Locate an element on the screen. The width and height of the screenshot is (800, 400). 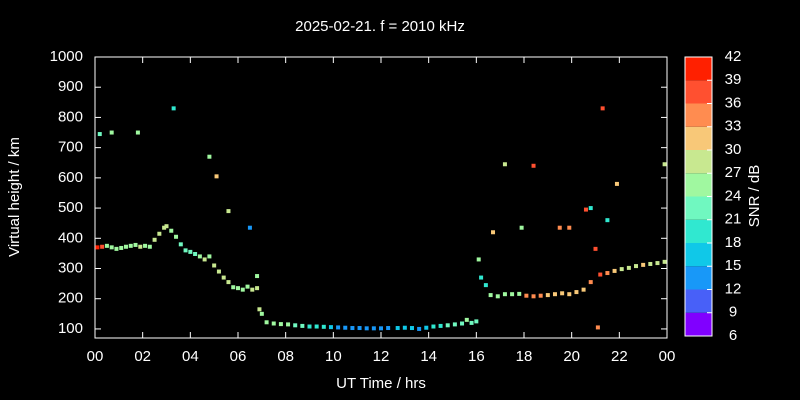
y-tick-label: 700 is located at coordinates (70, 147).